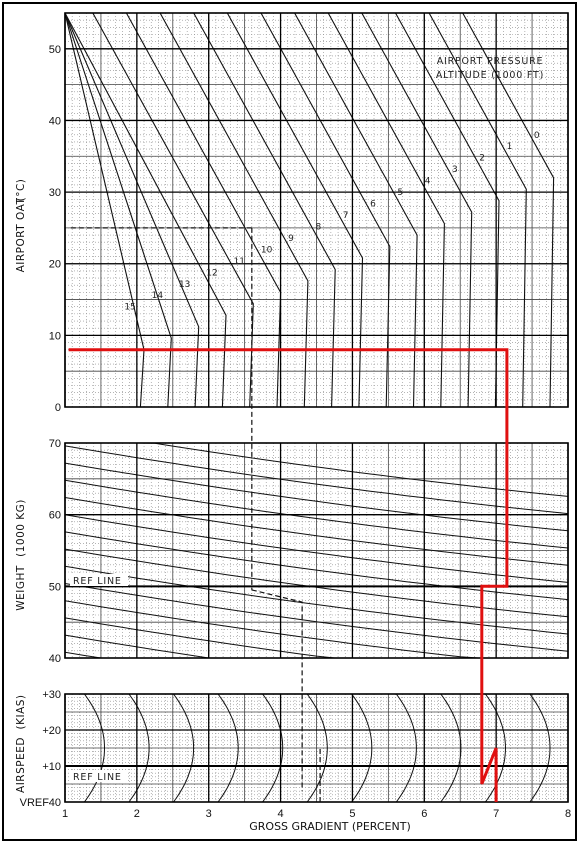 The width and height of the screenshot is (579, 843). I want to click on airspeed-ref-line-label: REF LINE, so click(97, 777).